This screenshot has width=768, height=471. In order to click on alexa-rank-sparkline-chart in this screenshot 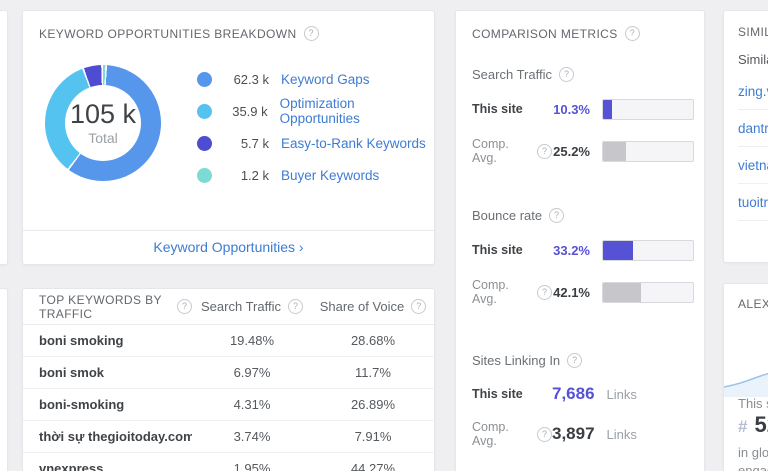, I will do `click(746, 384)`.